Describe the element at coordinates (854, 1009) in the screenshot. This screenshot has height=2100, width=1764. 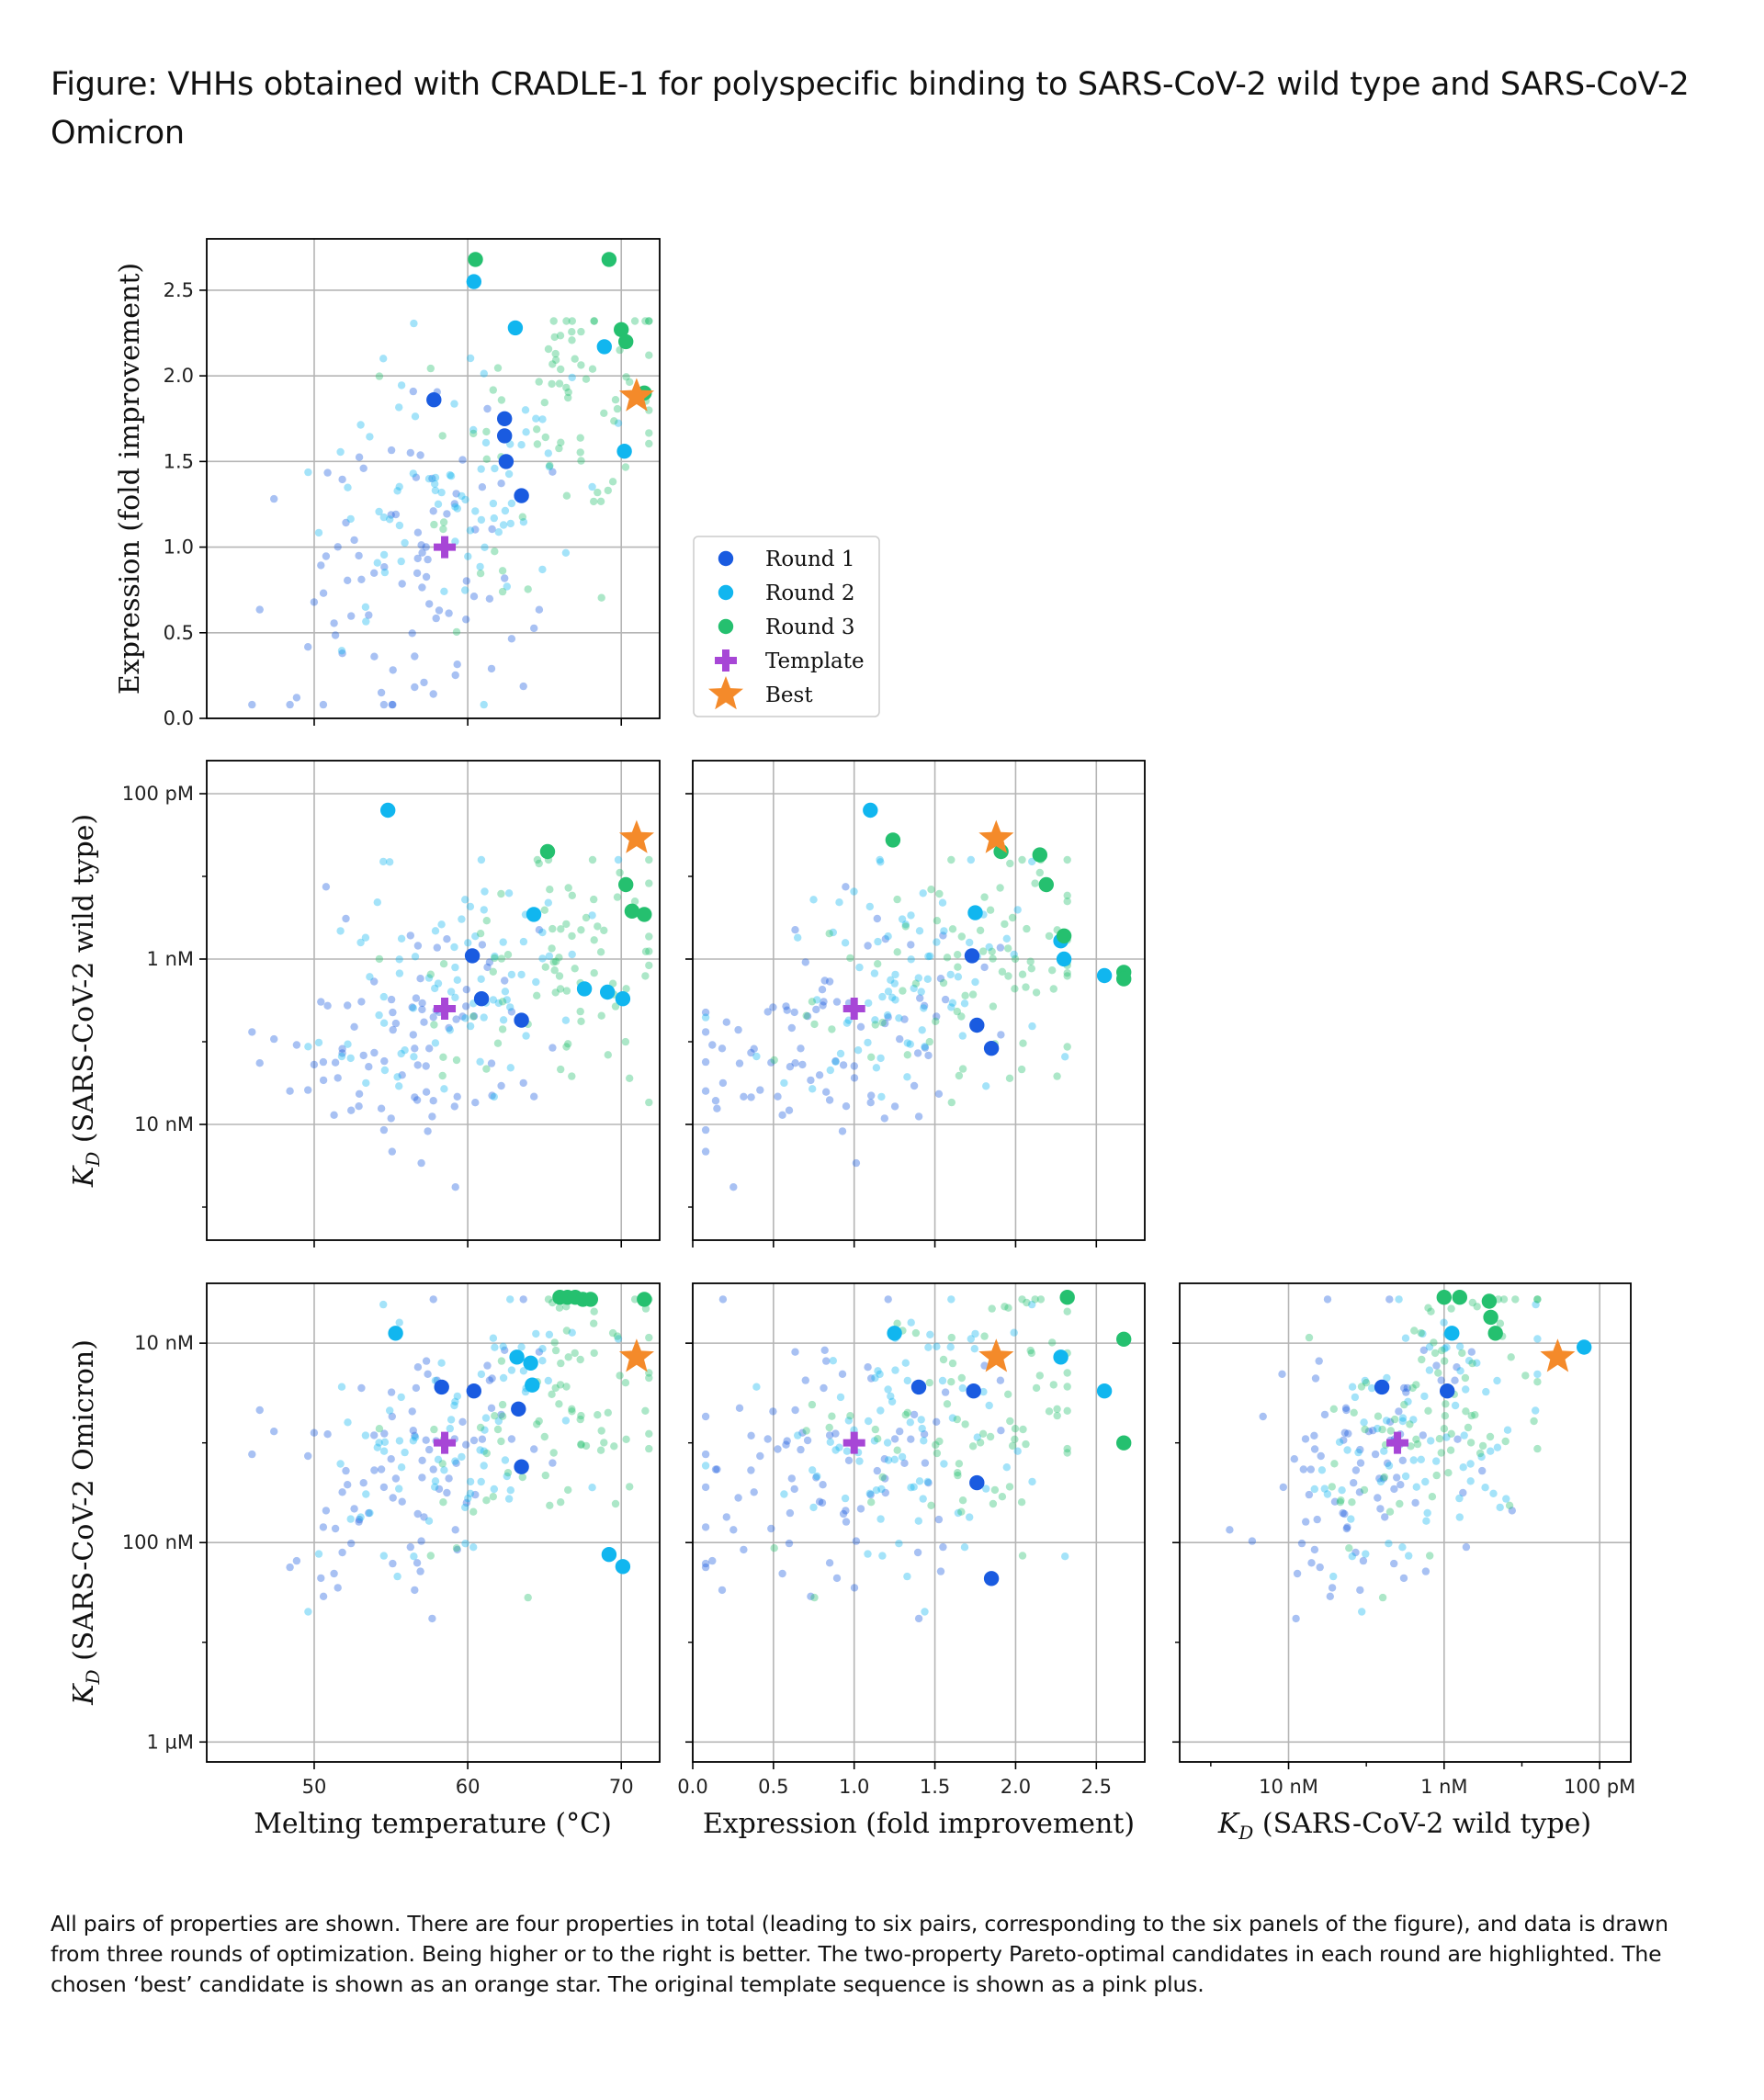
I see `template-marker` at that location.